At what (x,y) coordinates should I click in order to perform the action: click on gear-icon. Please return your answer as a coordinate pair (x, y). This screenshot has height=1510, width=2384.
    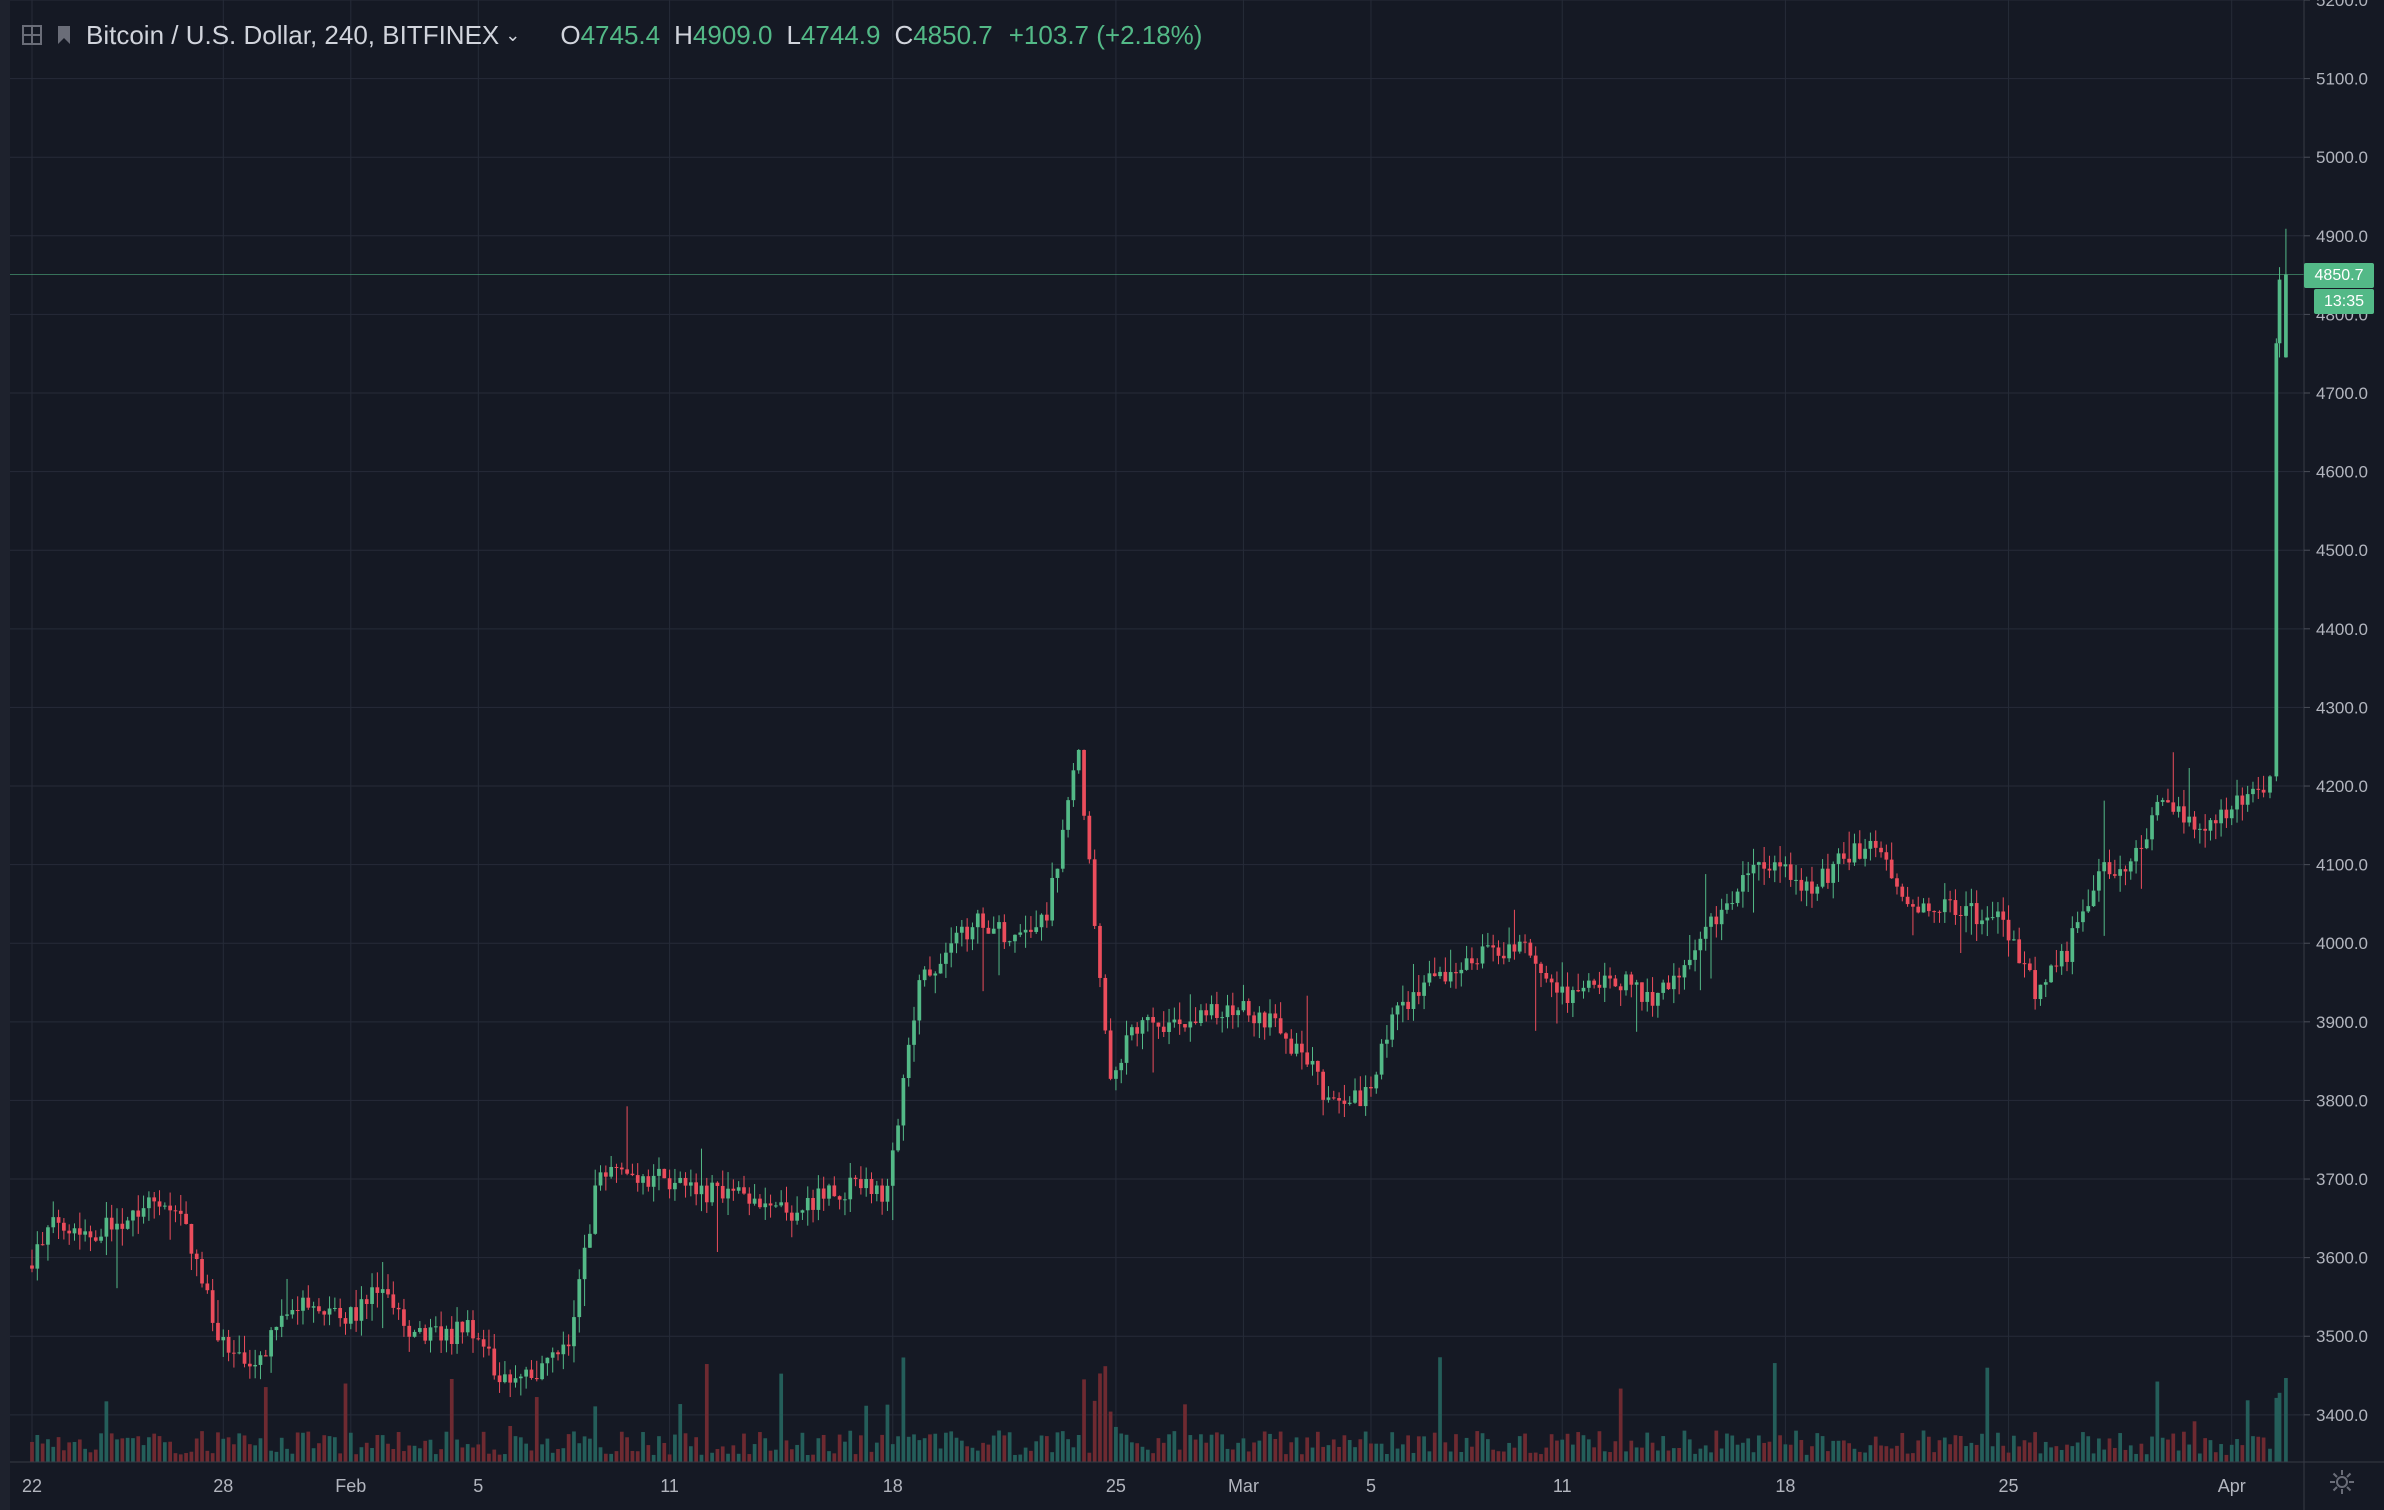
    Looking at the image, I should click on (2342, 1482).